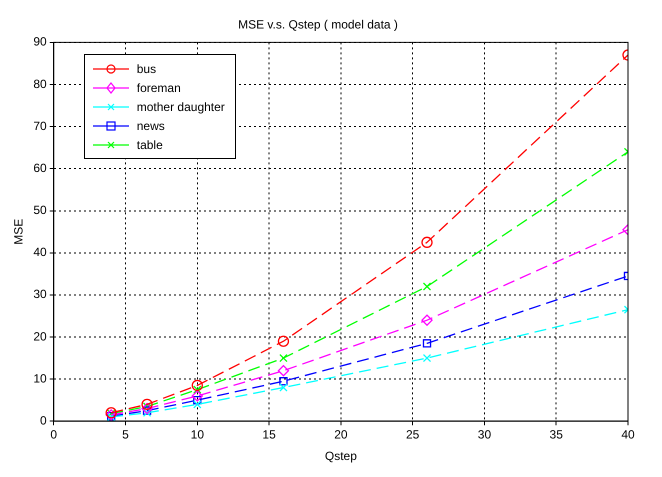 Image resolution: width=662 pixels, height=477 pixels. Describe the element at coordinates (40, 41) in the screenshot. I see `y-tick-label: 90` at that location.